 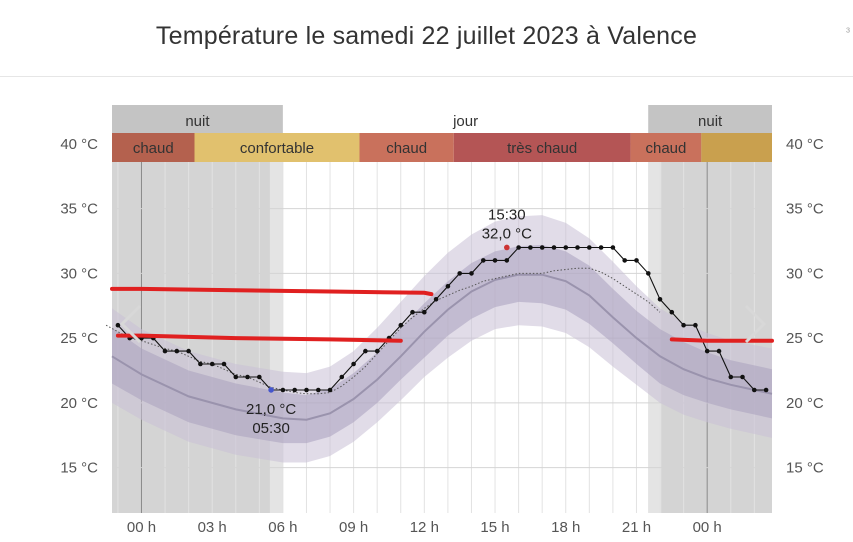 I want to click on comfort-label-4: chaud, so click(x=665, y=148).